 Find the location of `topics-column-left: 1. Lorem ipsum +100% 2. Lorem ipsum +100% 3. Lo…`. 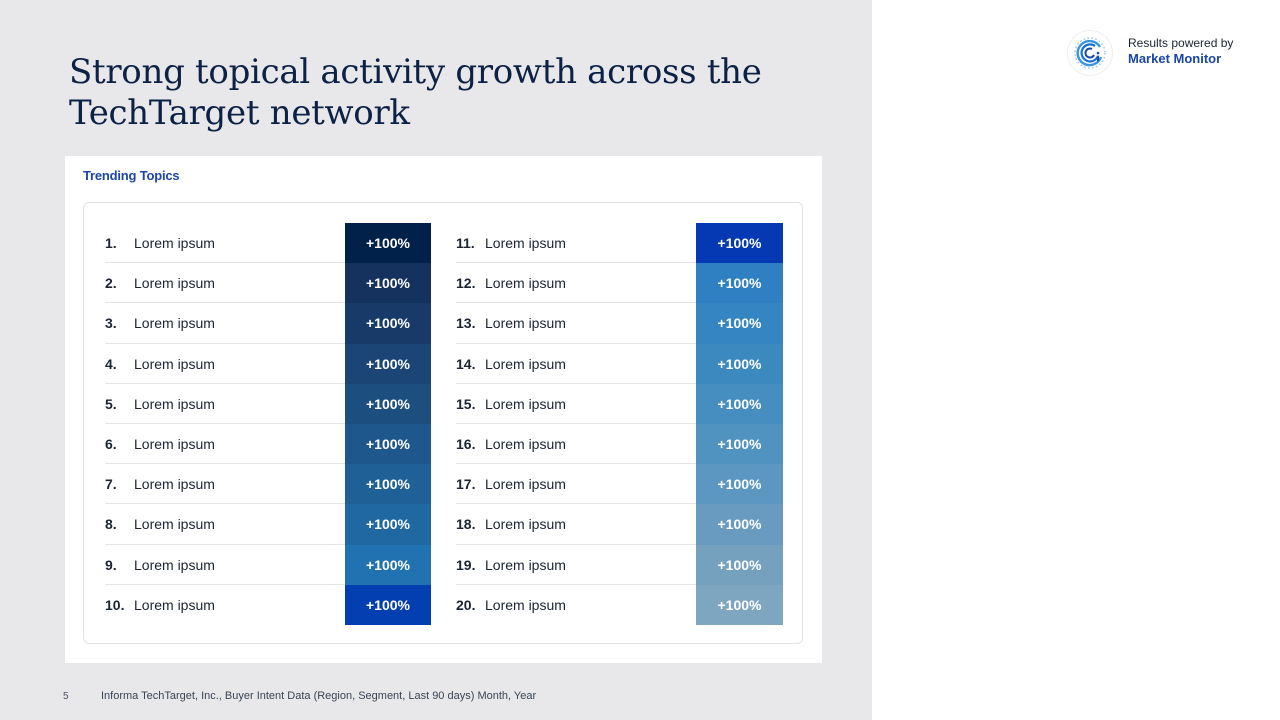

topics-column-left: 1. Lorem ipsum +100% 2. Lorem ipsum +100% 3. Lo… is located at coordinates (268, 424).